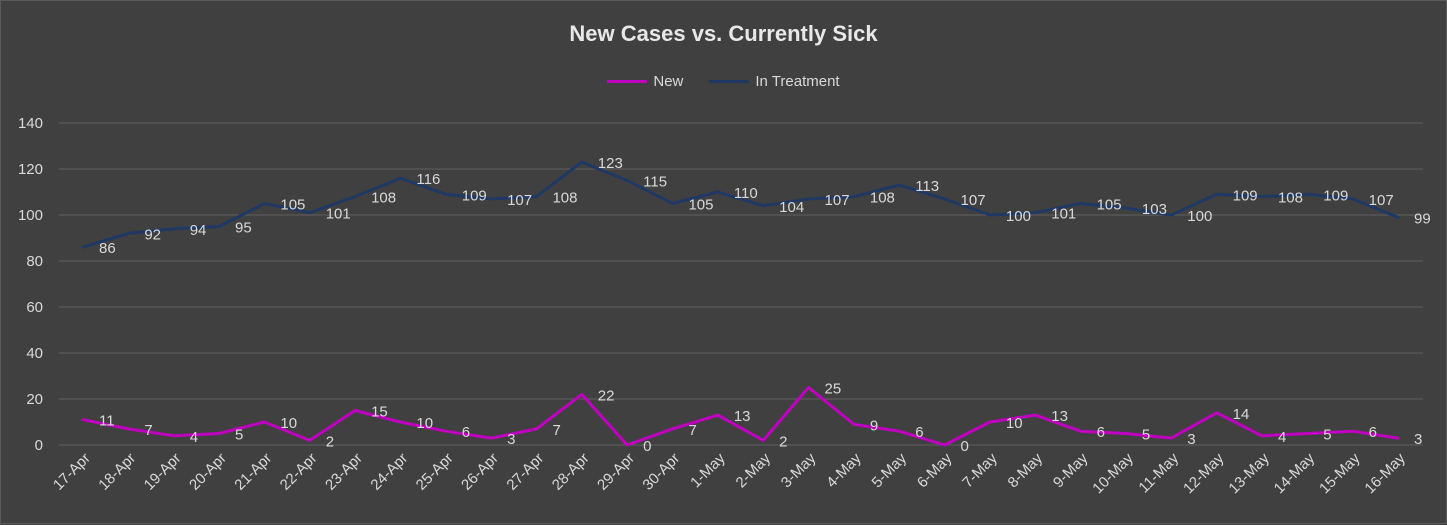  What do you see at coordinates (253, 472) in the screenshot?
I see `x-tick-label: 21-Apr` at bounding box center [253, 472].